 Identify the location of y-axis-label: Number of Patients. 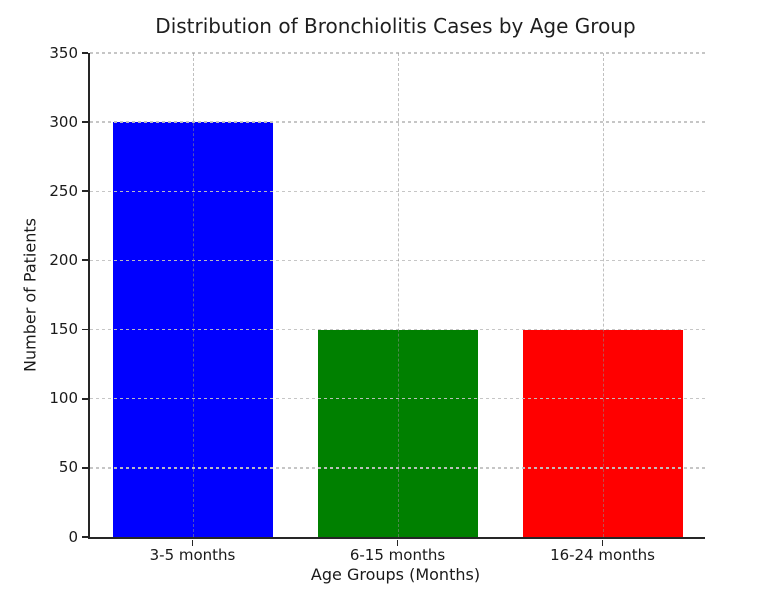
(30, 295).